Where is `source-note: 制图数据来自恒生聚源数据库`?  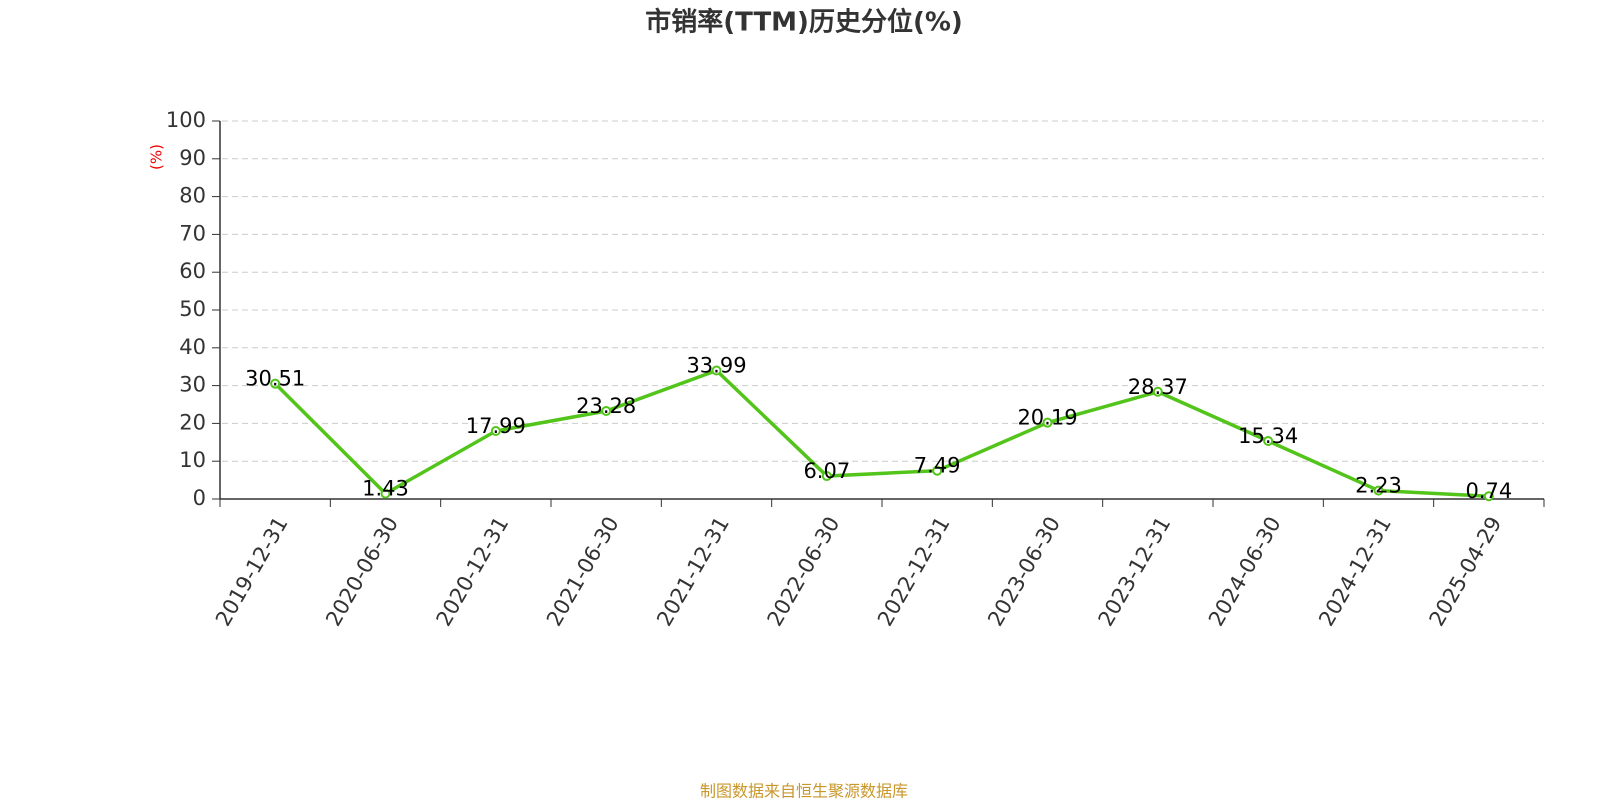 source-note: 制图数据来自恒生聚源数据库 is located at coordinates (804, 791).